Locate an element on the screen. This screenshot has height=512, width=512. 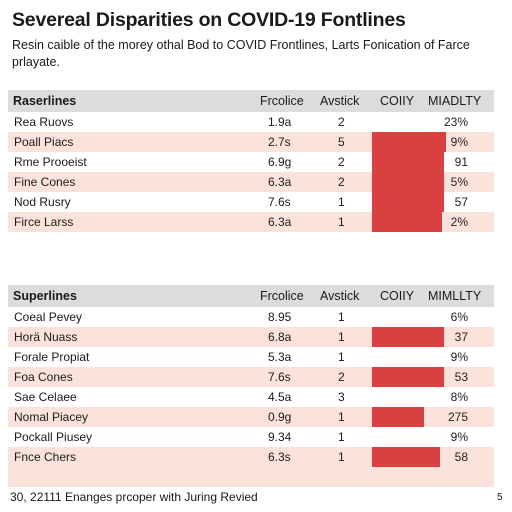
row-name: Foa Cones is located at coordinates (43, 377).